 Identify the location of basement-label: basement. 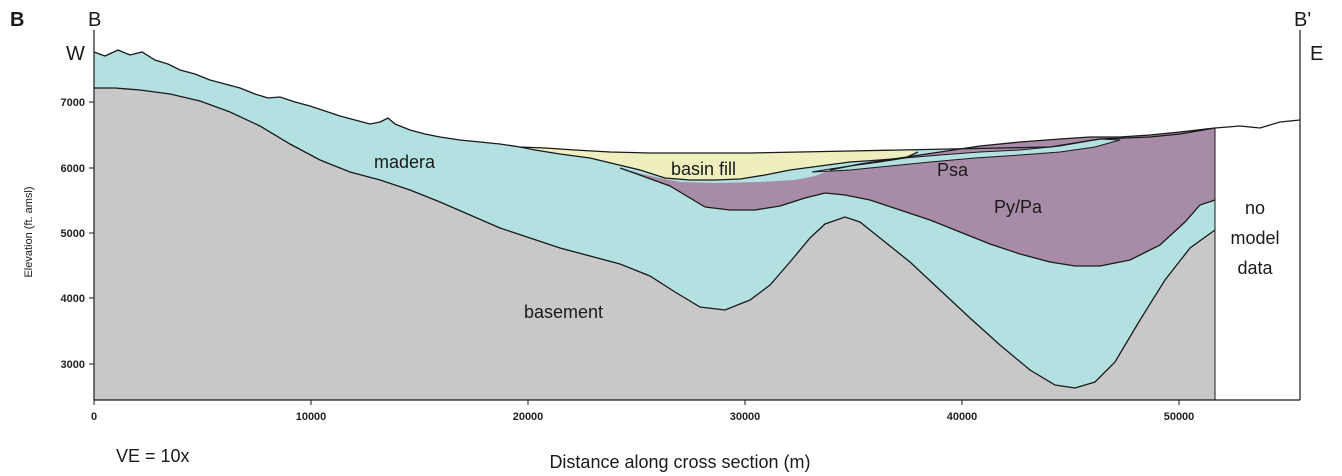
(563, 312).